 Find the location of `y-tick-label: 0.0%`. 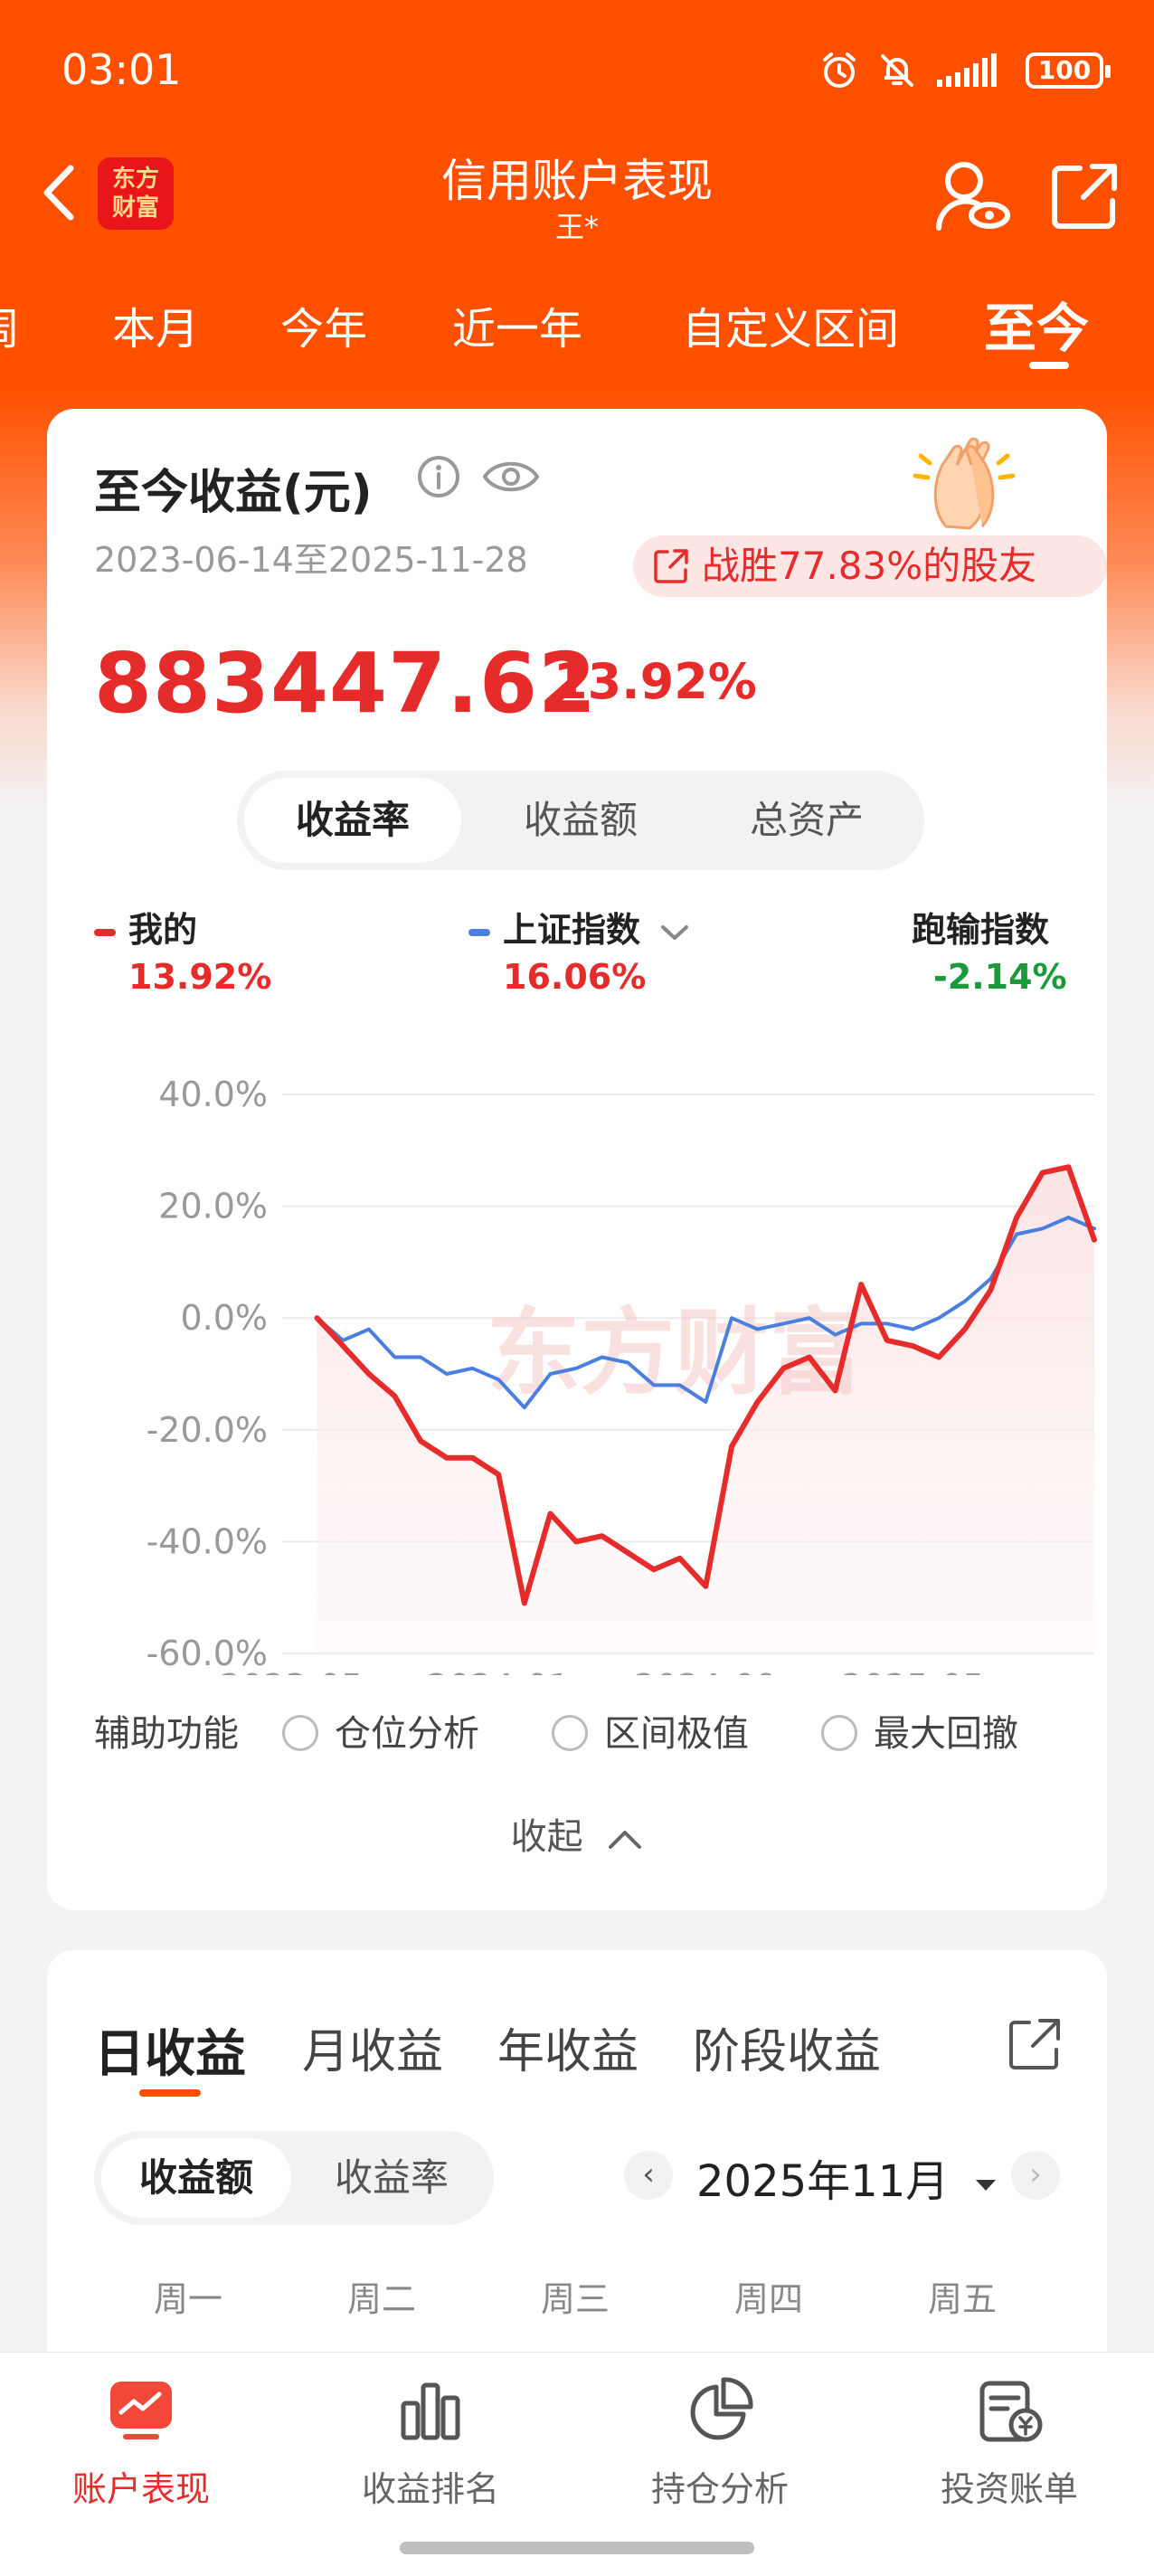

y-tick-label: 0.0% is located at coordinates (224, 1318).